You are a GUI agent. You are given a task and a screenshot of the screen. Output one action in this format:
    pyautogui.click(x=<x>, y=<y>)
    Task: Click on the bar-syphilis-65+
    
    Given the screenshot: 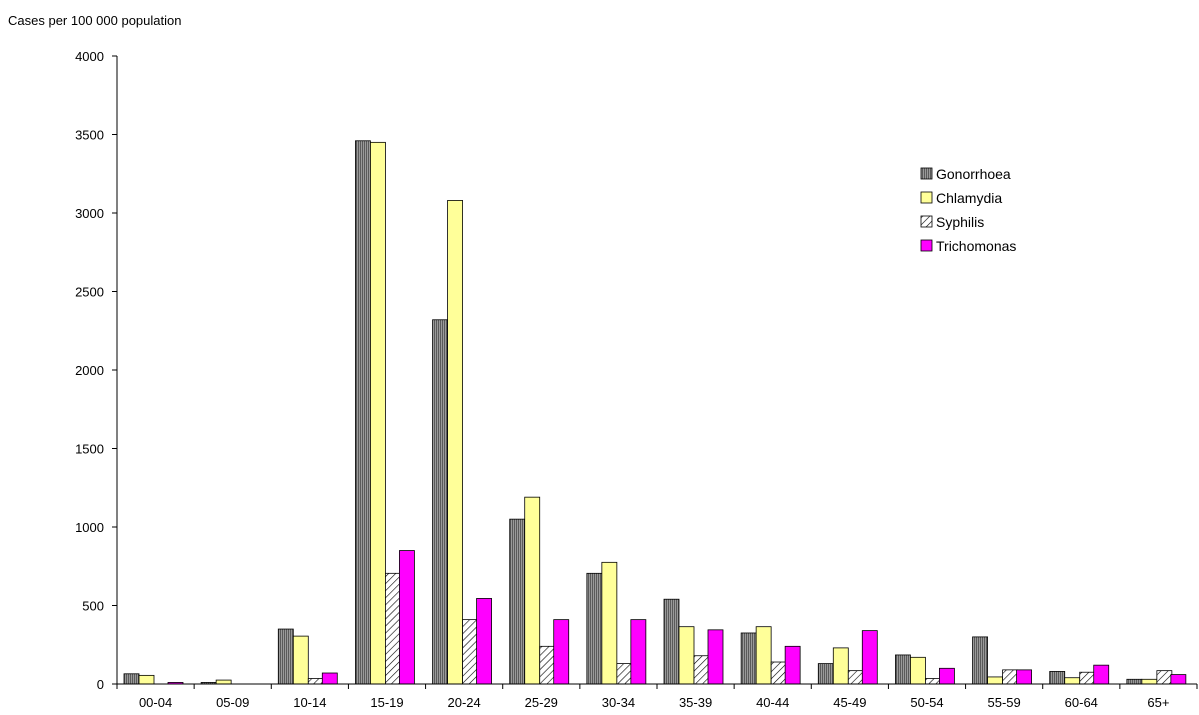 What is the action you would take?
    pyautogui.click(x=1164, y=677)
    